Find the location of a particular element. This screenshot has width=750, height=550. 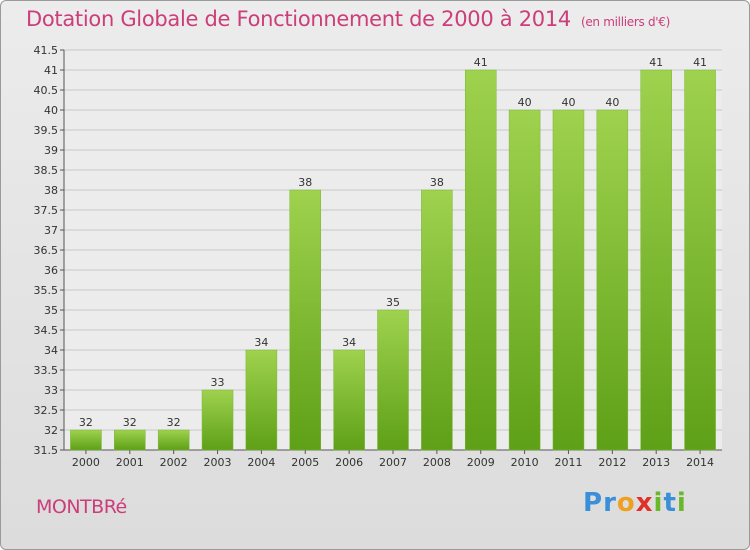

data-label: 33 is located at coordinates (218, 382).